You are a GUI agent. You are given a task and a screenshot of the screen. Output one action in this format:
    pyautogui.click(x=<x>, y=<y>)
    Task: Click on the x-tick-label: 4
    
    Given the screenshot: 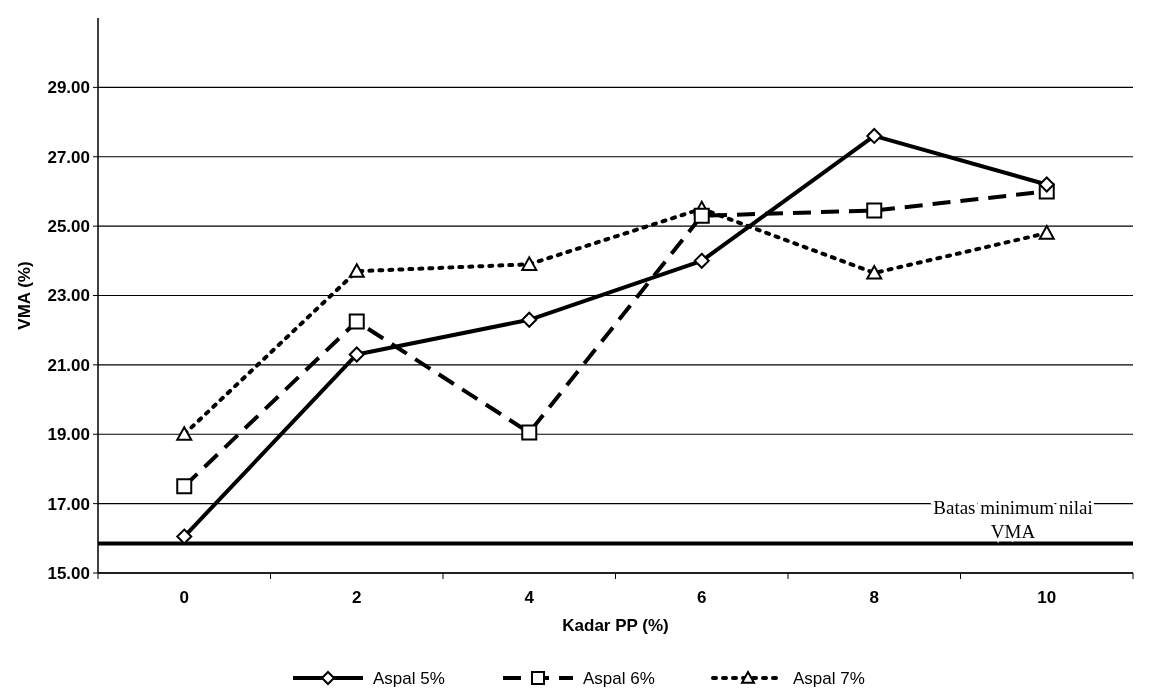 What is the action you would take?
    pyautogui.click(x=529, y=597)
    